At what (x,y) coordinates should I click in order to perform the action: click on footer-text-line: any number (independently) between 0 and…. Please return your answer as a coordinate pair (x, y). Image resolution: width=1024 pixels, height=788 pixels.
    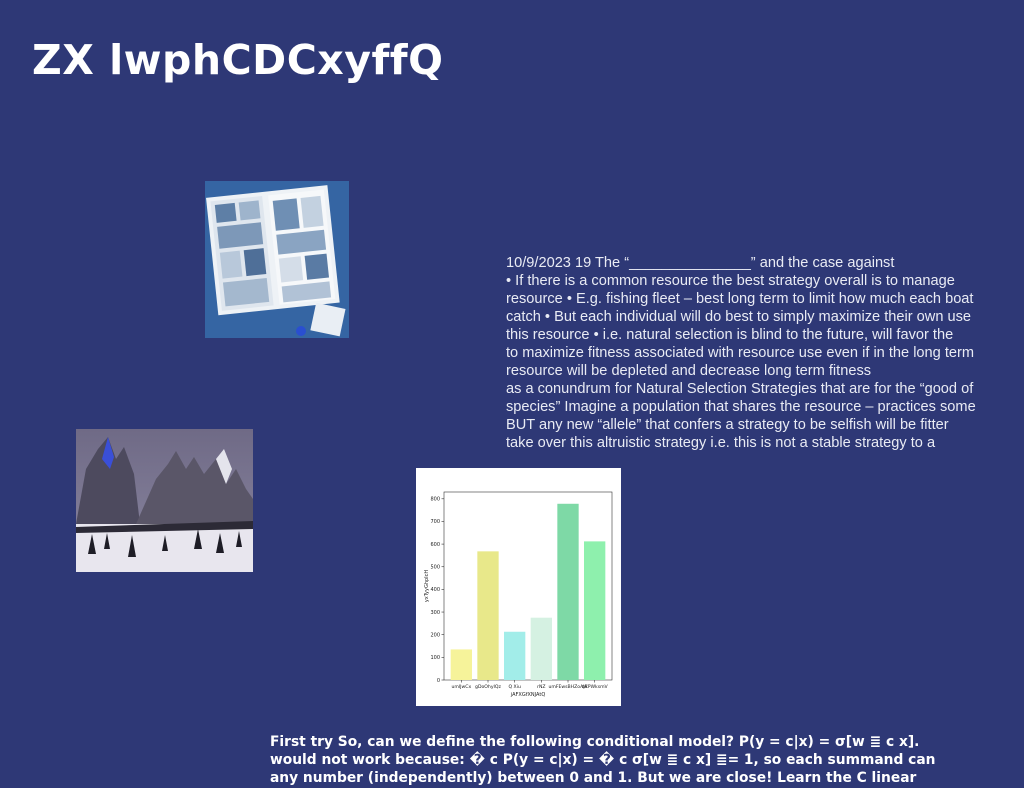
    Looking at the image, I should click on (593, 778).